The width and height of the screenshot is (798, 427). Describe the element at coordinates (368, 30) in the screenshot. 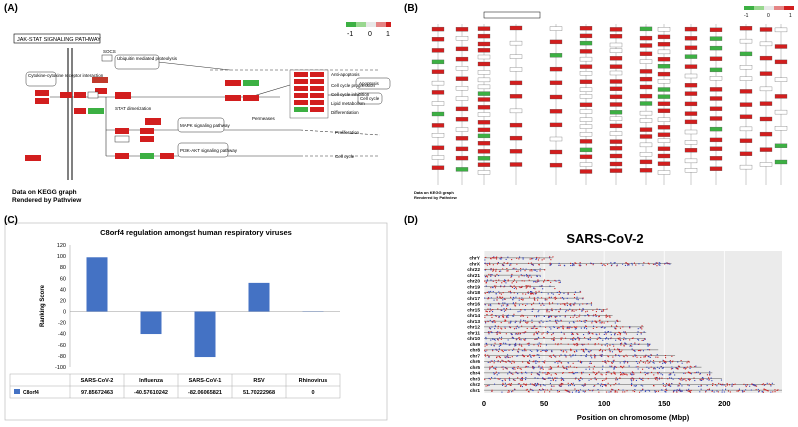

I see `legend-a: -1 0 1` at that location.